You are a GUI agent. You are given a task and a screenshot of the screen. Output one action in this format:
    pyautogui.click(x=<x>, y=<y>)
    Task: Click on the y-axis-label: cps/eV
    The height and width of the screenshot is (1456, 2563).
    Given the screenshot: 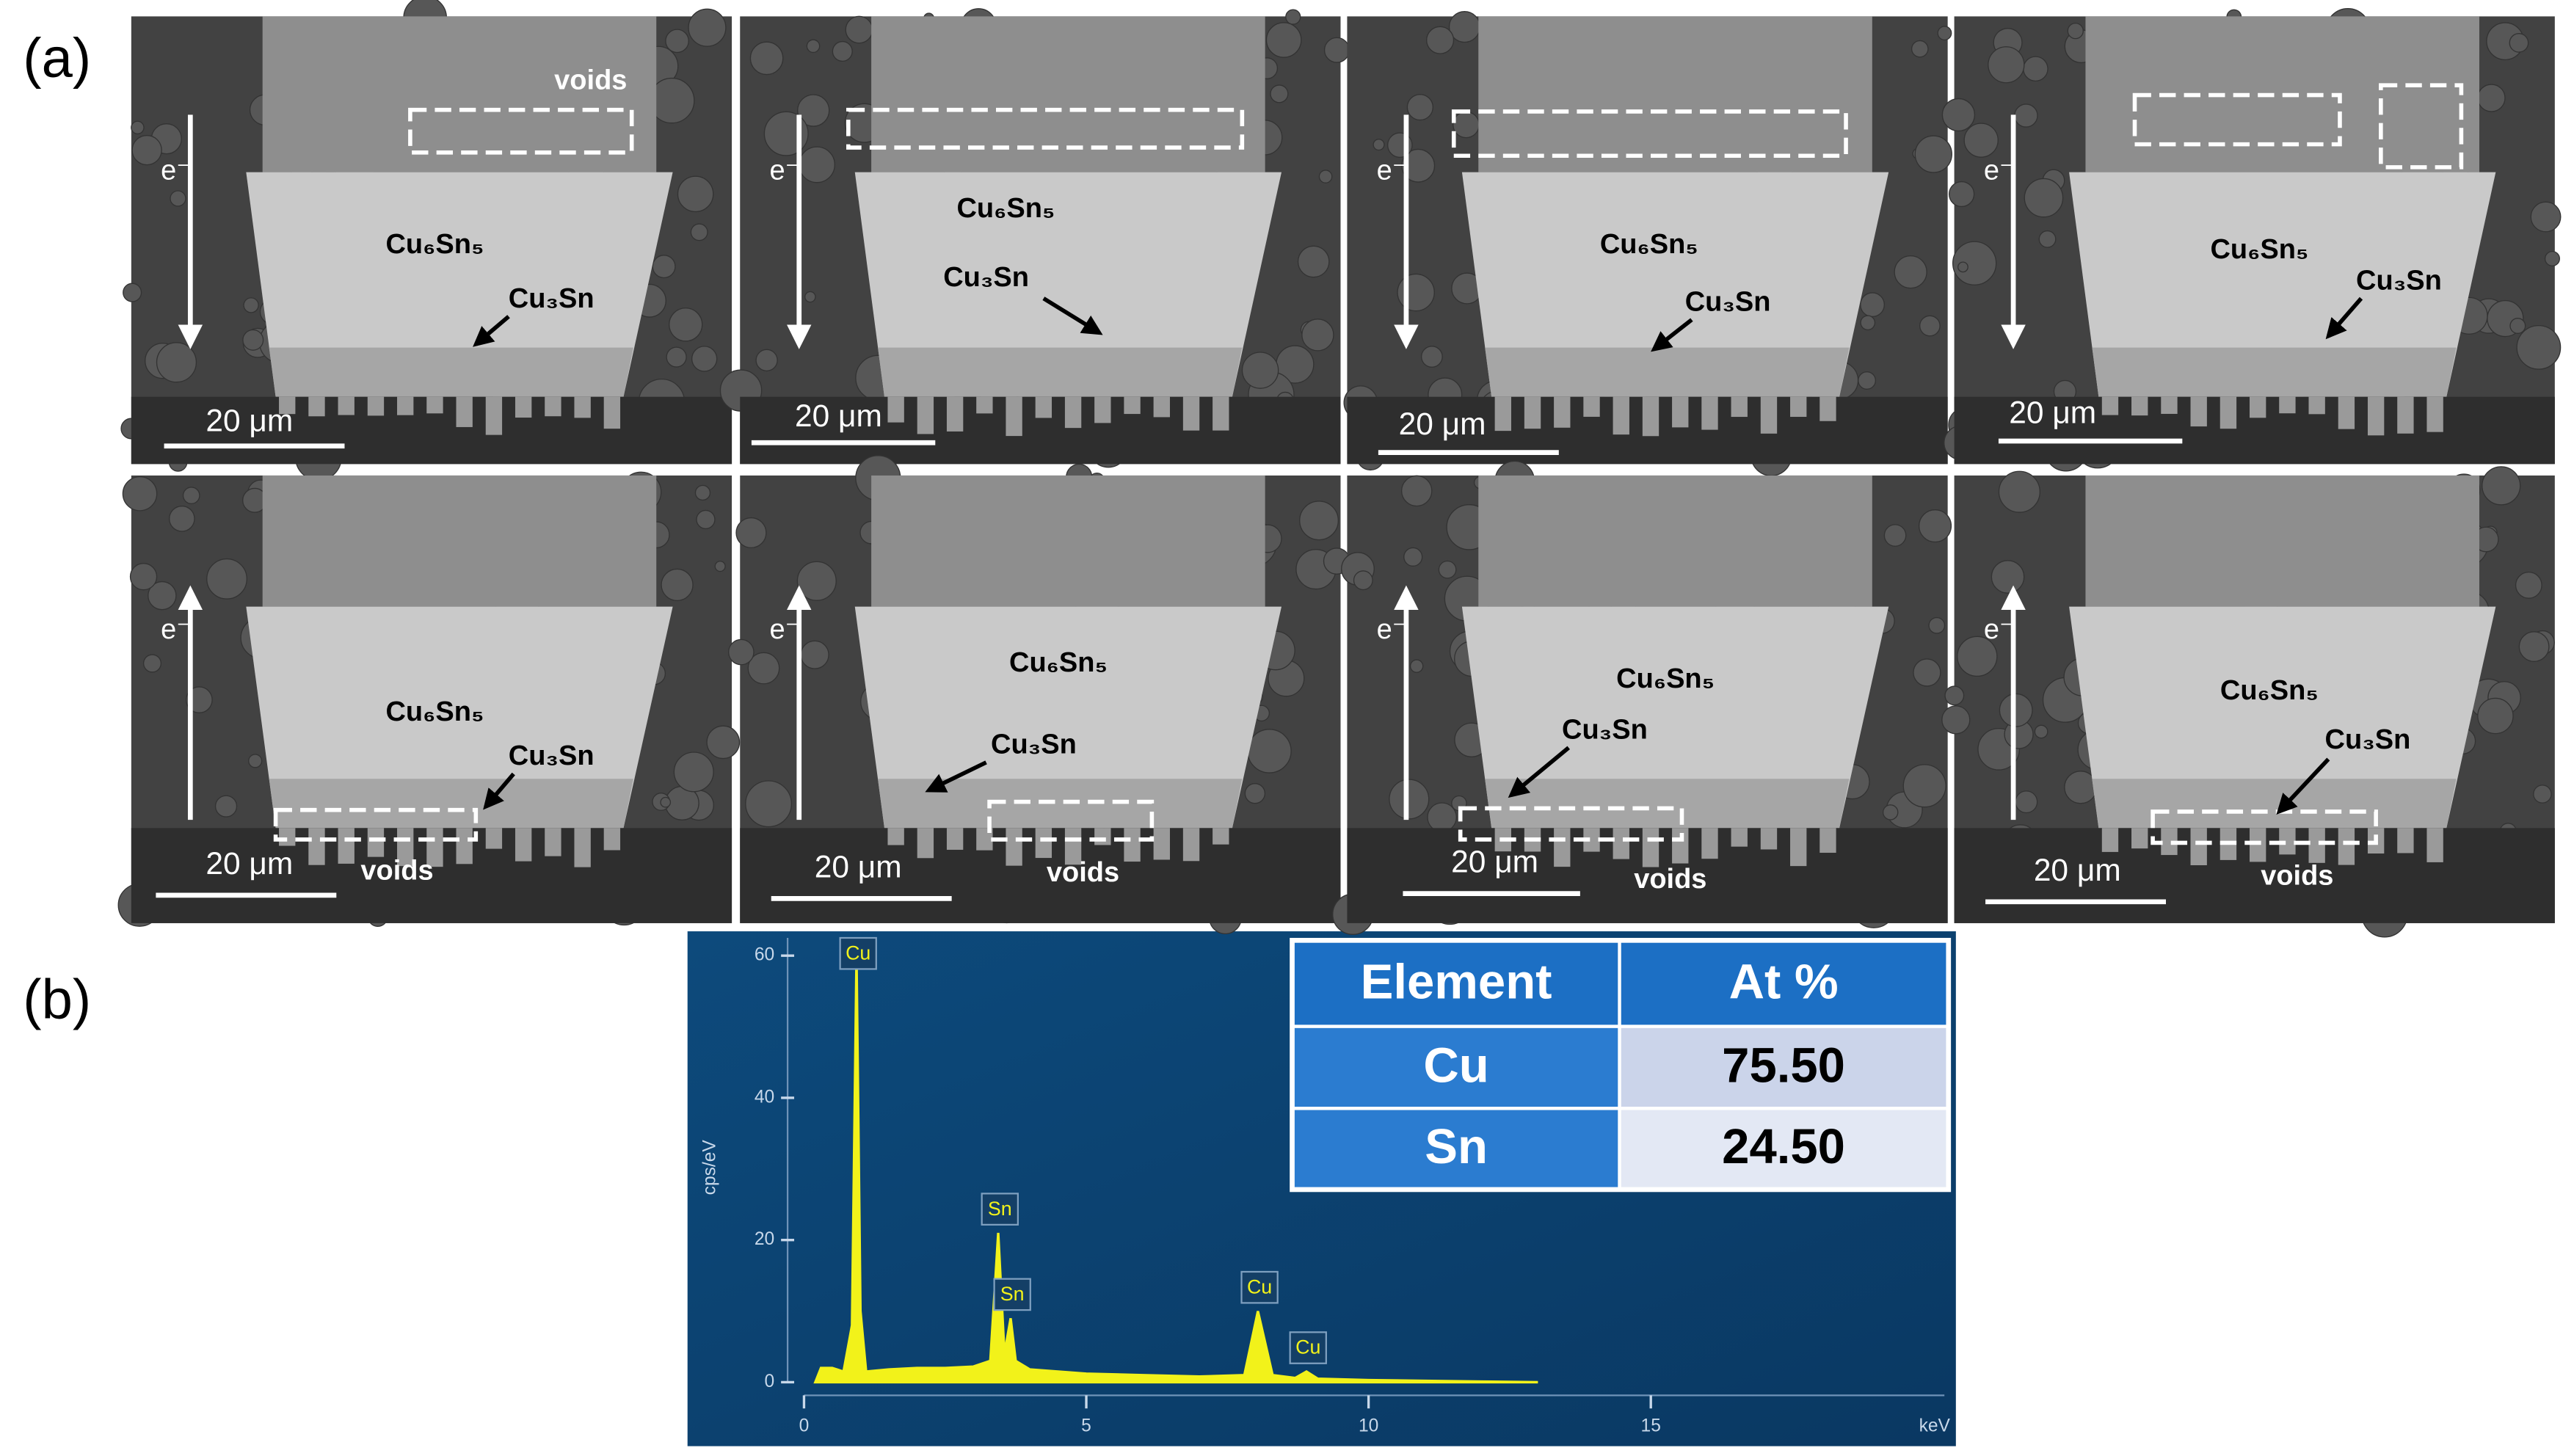 What is the action you would take?
    pyautogui.click(x=710, y=1167)
    